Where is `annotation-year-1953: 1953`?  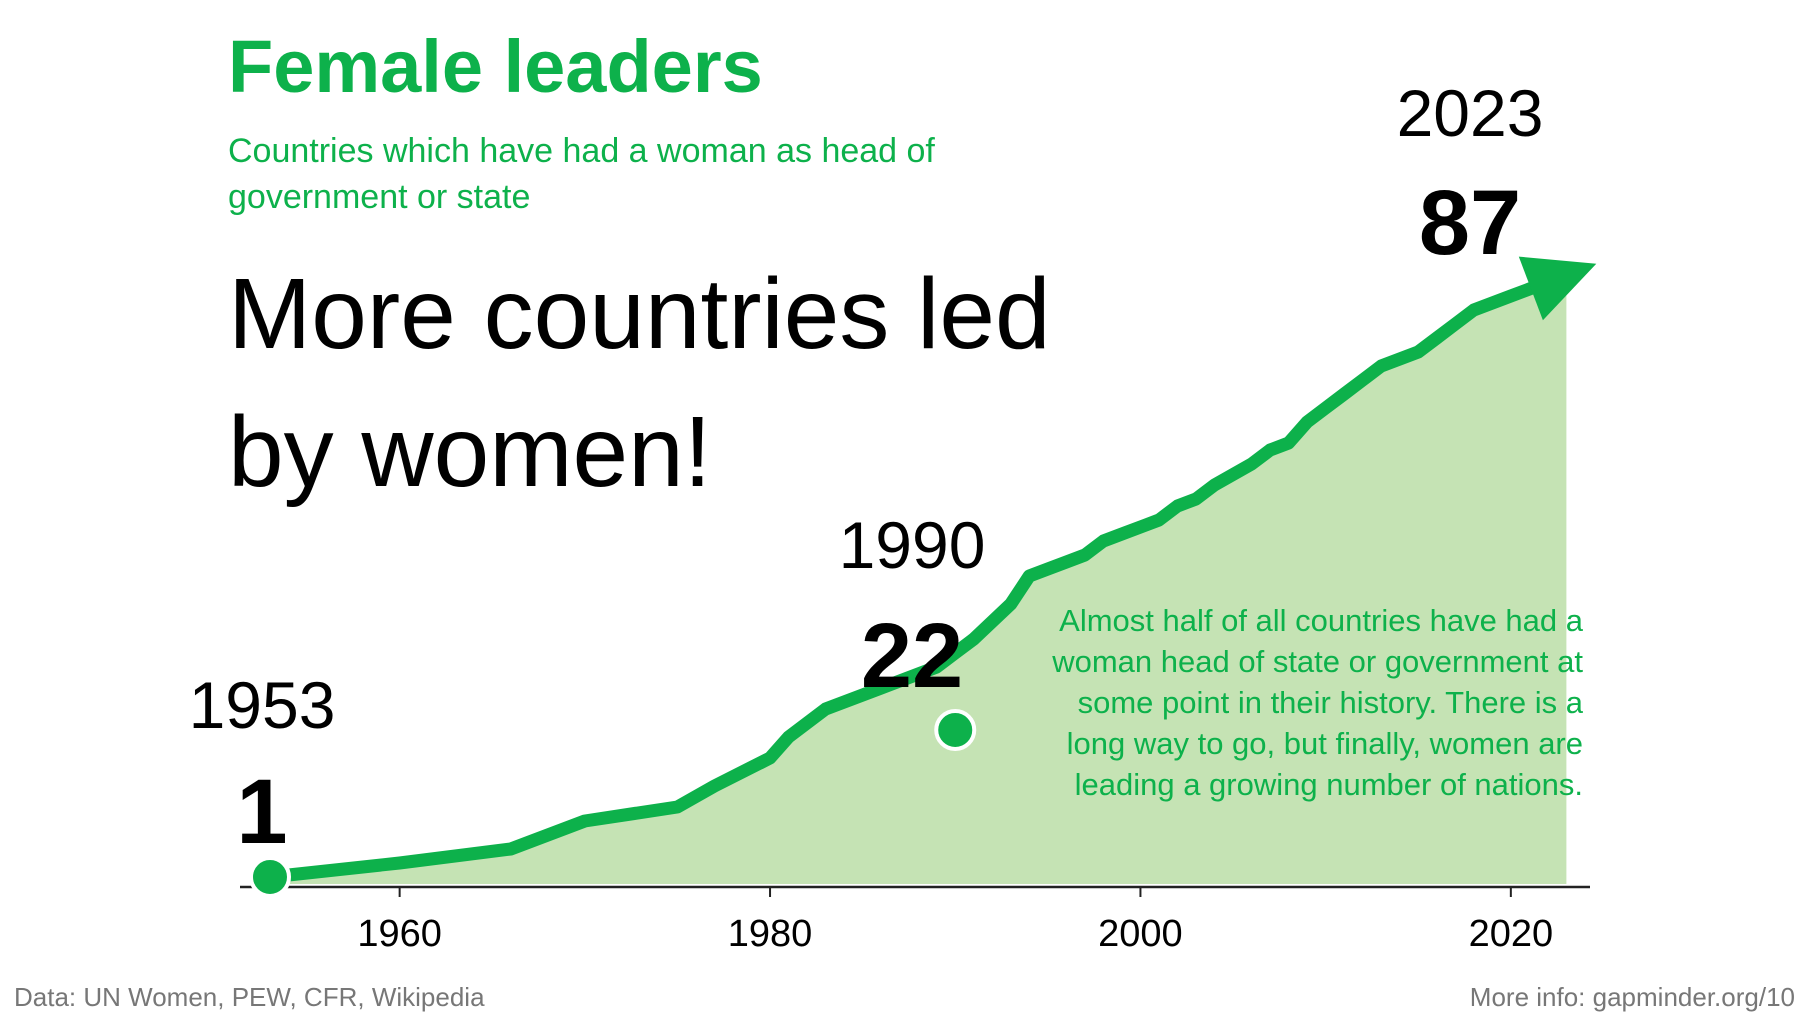 annotation-year-1953: 1953 is located at coordinates (262, 705).